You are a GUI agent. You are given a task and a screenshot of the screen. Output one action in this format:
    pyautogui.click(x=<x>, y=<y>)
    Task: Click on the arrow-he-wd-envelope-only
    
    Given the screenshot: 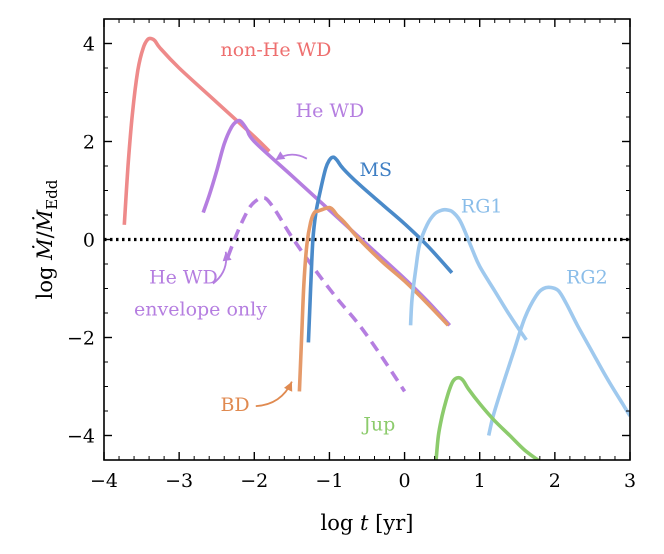 What is the action you would take?
    pyautogui.click(x=222, y=268)
    